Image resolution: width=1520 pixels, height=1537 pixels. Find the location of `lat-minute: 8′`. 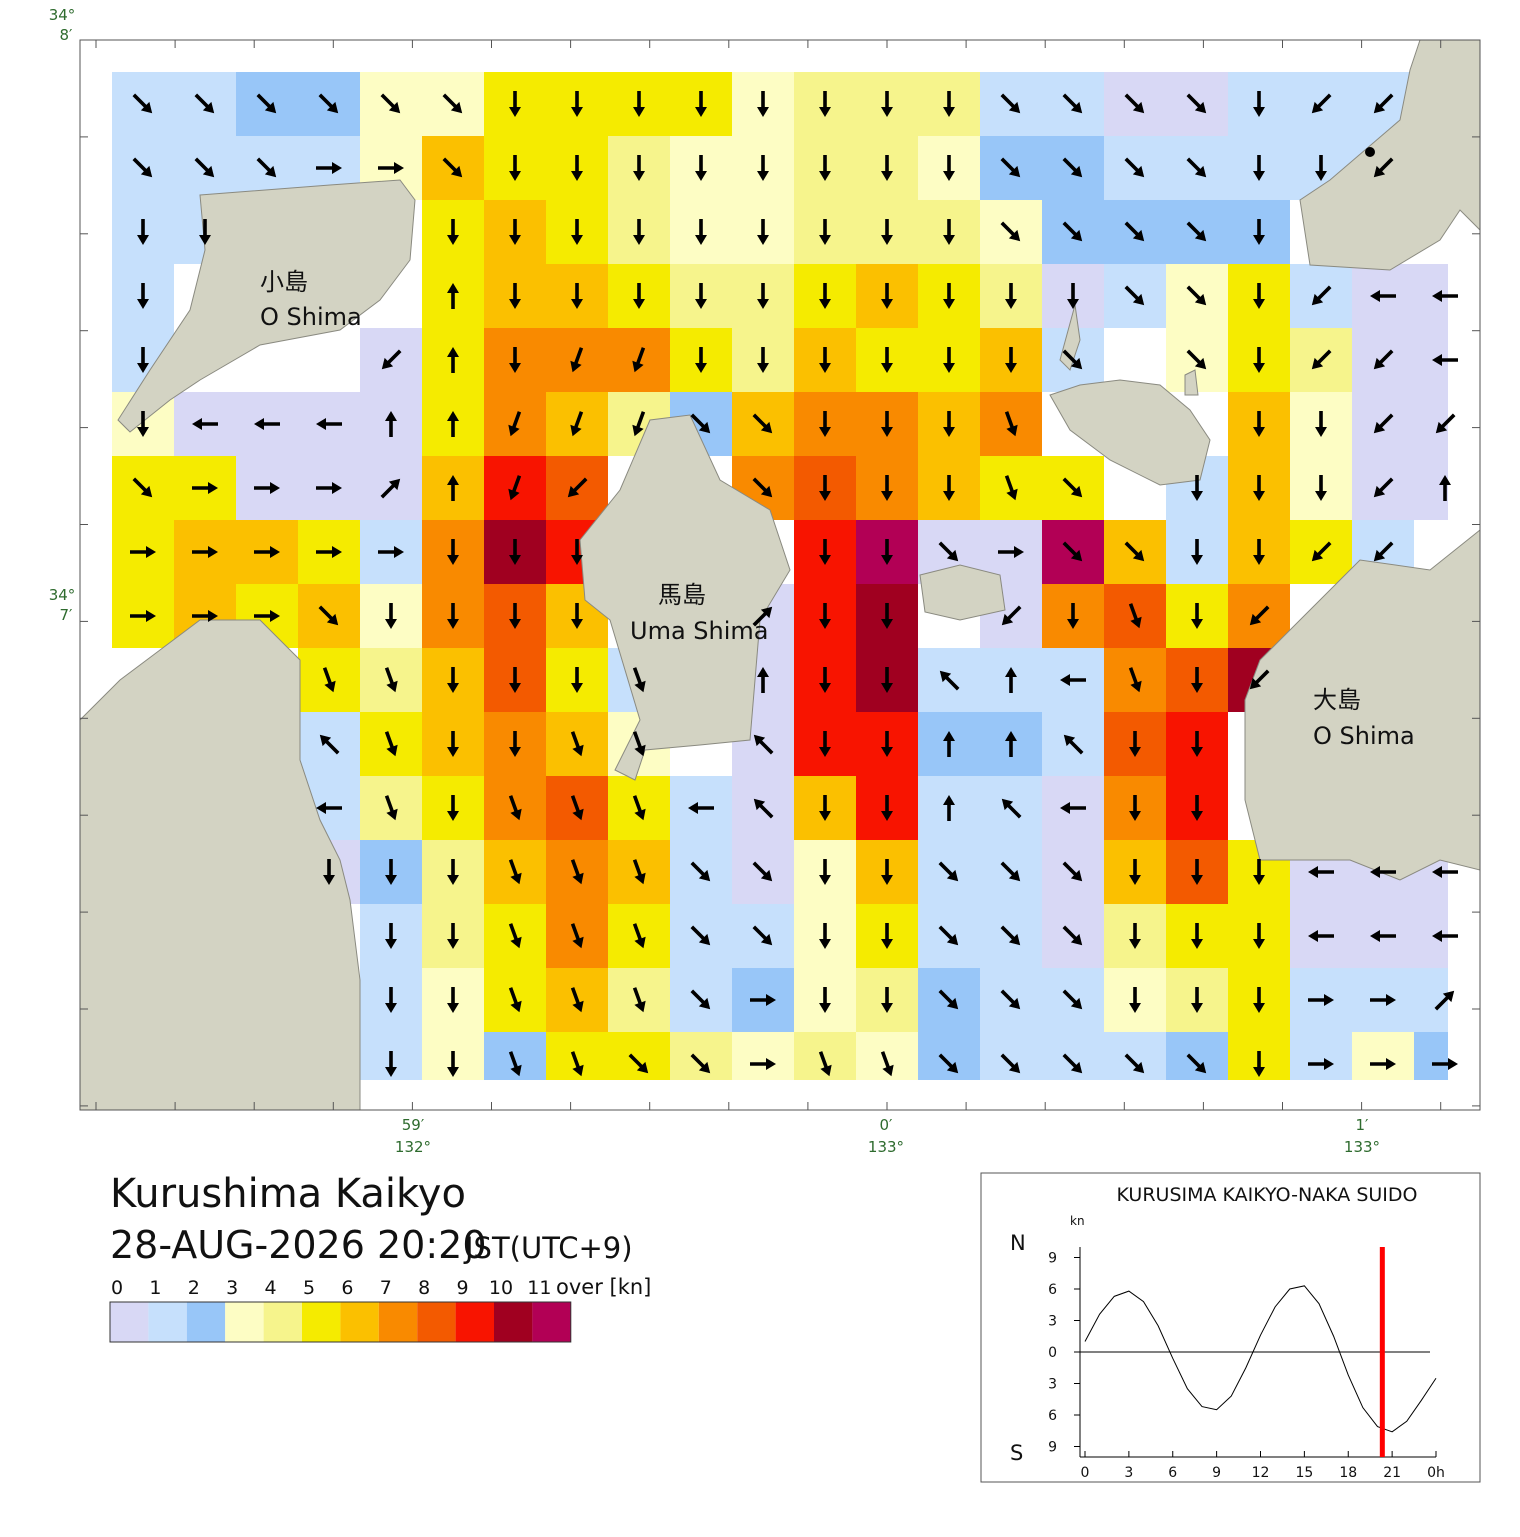

lat-minute: 8′ is located at coordinates (67, 35).